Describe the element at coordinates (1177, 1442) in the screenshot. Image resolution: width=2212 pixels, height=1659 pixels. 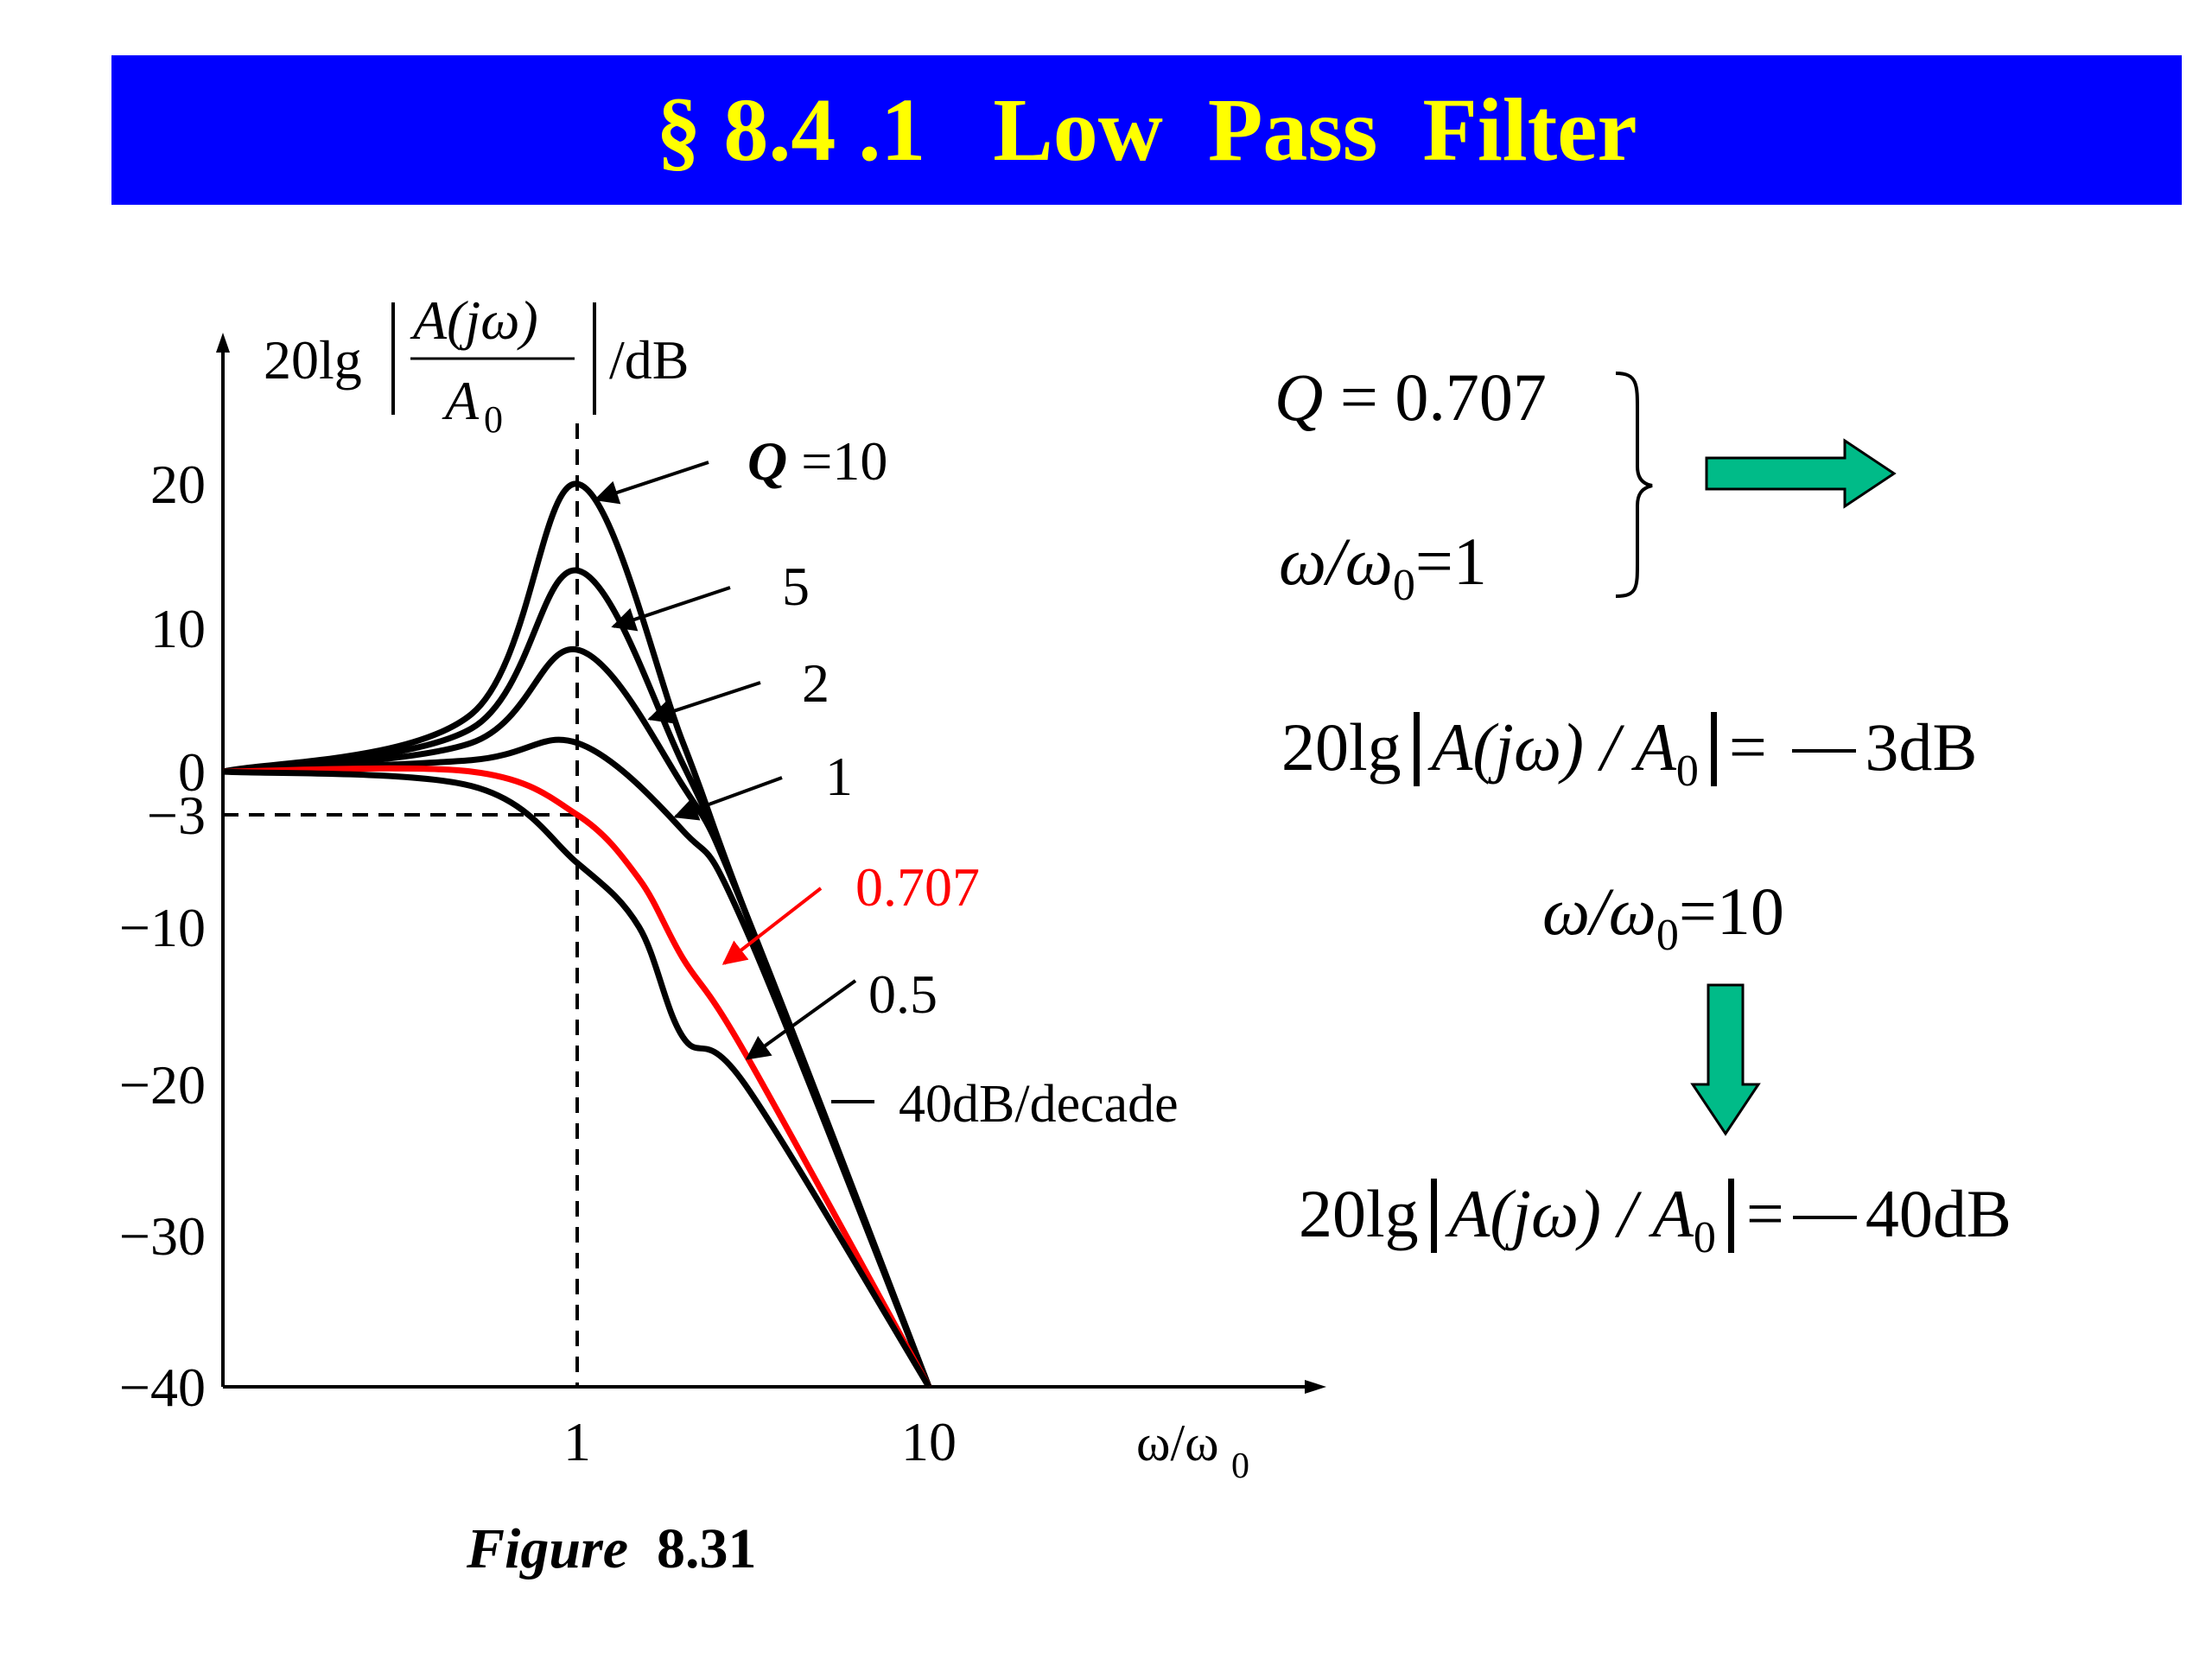
I see `xlabel-main: ω/ω` at that location.